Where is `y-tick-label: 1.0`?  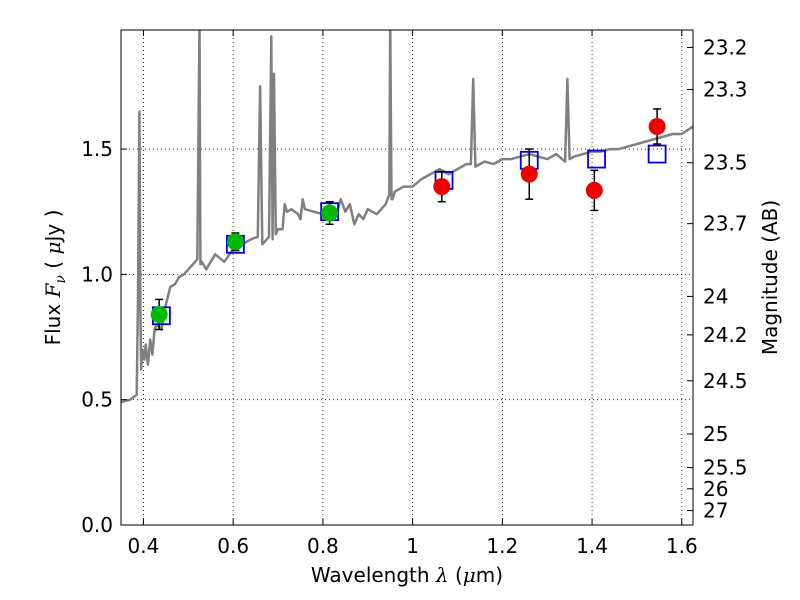 y-tick-label: 1.0 is located at coordinates (97, 274).